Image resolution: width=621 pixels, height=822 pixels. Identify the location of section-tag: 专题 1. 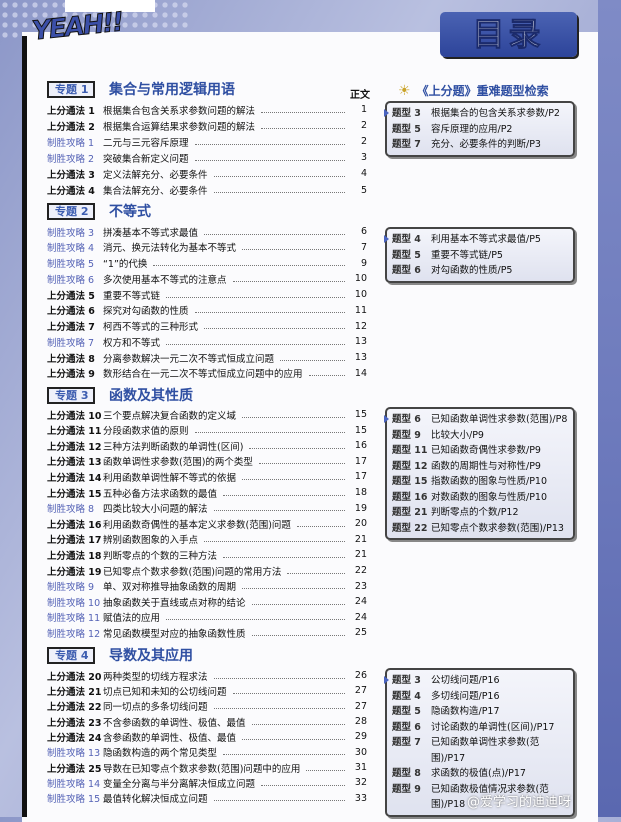
(71, 89).